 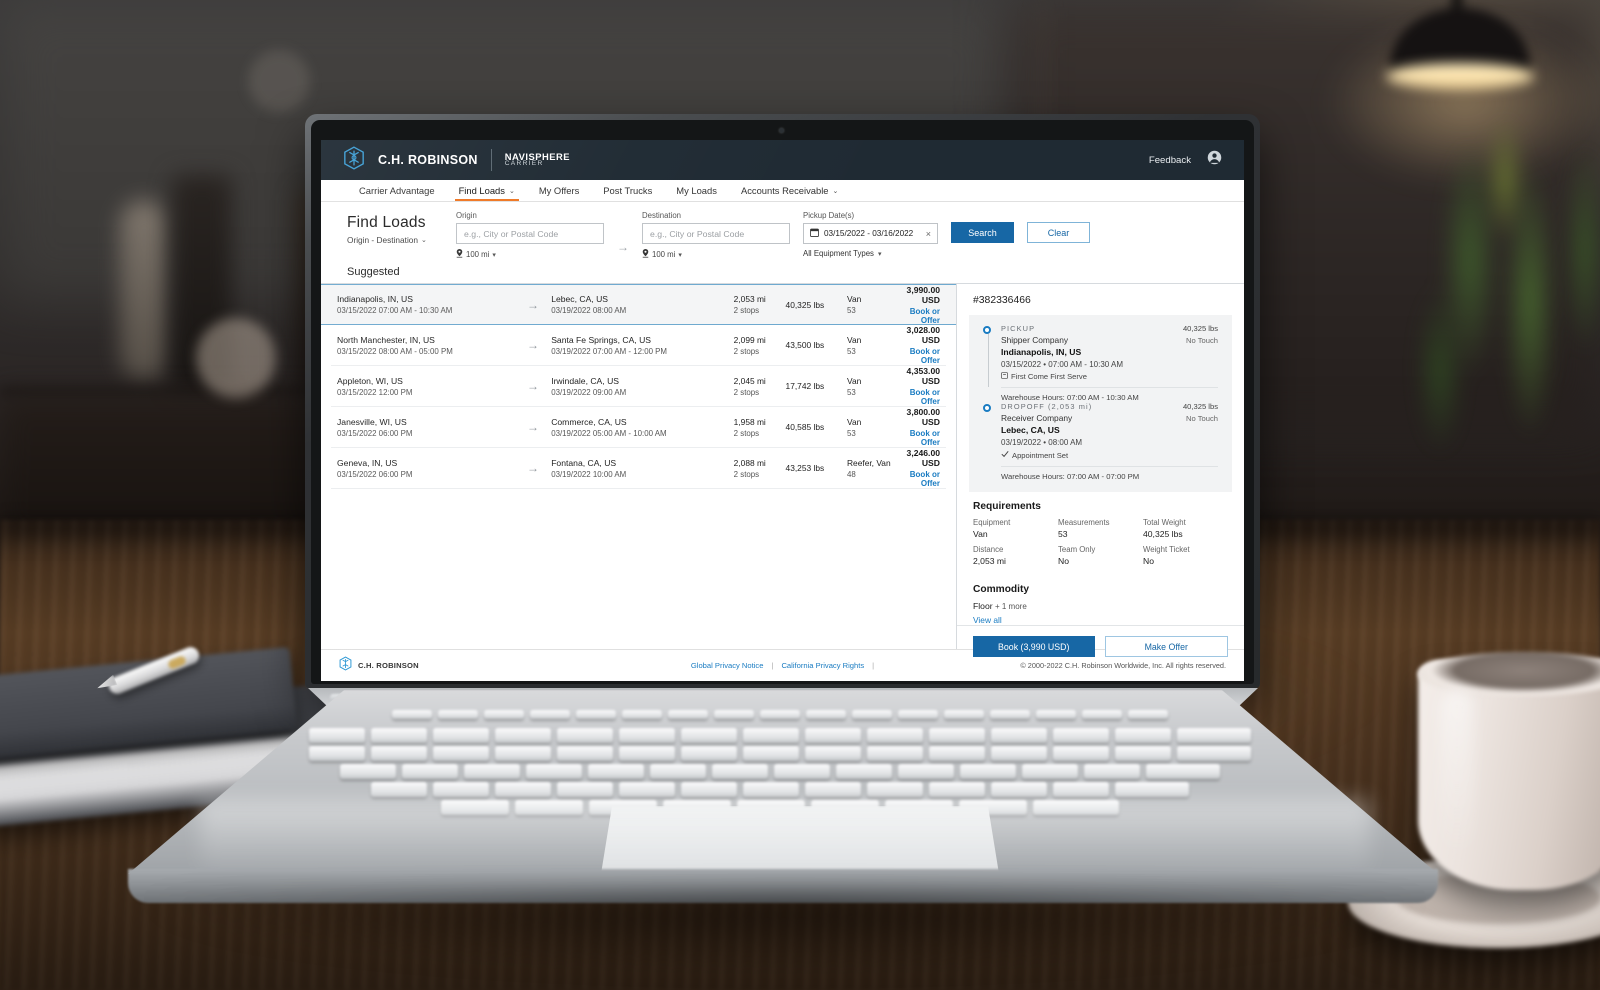 I want to click on row-price-value: 3,028.00 USD, so click(x=923, y=335).